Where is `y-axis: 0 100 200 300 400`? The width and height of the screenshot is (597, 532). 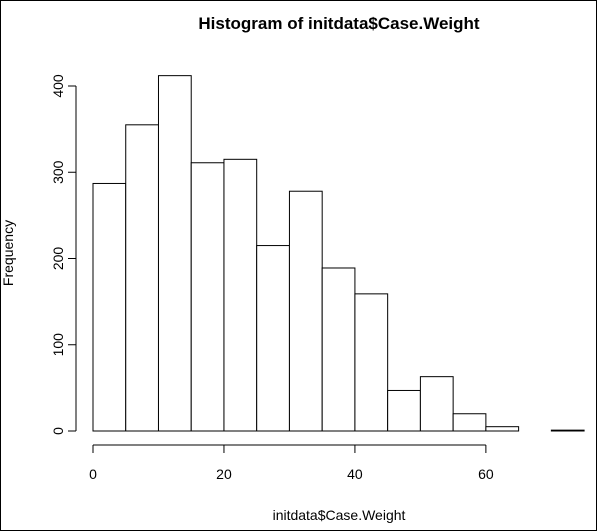
y-axis: 0 100 200 300 400 is located at coordinates (63, 254).